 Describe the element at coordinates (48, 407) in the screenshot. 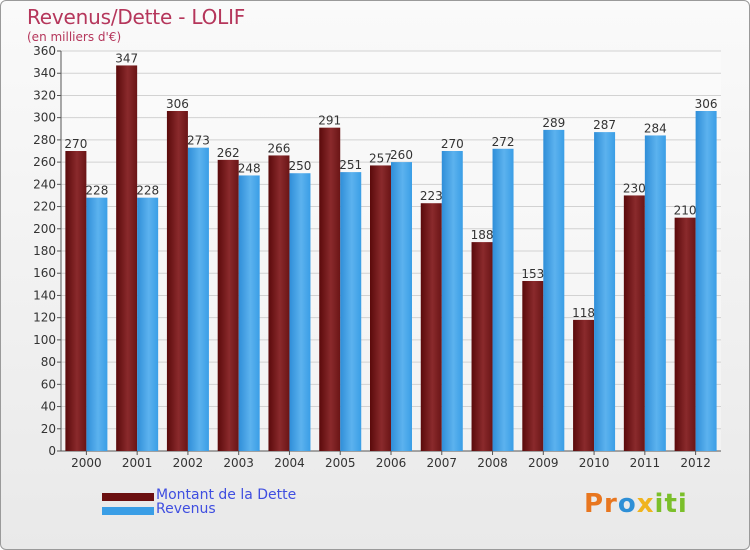

I see `y-tick-label: 40` at that location.